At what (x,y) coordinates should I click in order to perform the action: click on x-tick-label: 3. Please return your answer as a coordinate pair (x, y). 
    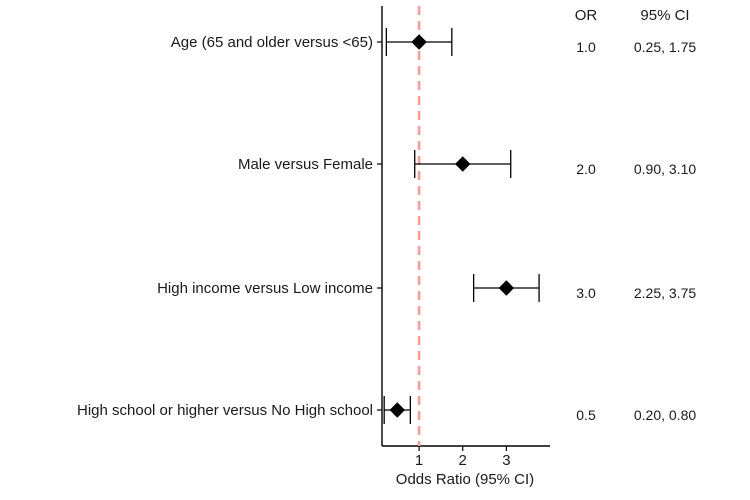
    Looking at the image, I should click on (506, 460).